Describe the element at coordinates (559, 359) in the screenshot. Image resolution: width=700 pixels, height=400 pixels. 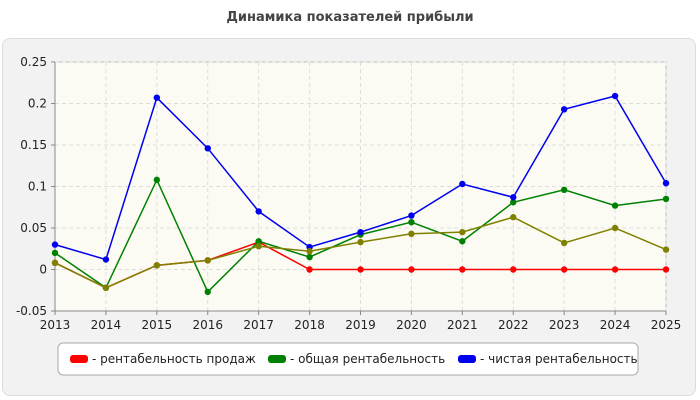
I see `legend-label: - чистая рентабельность` at that location.